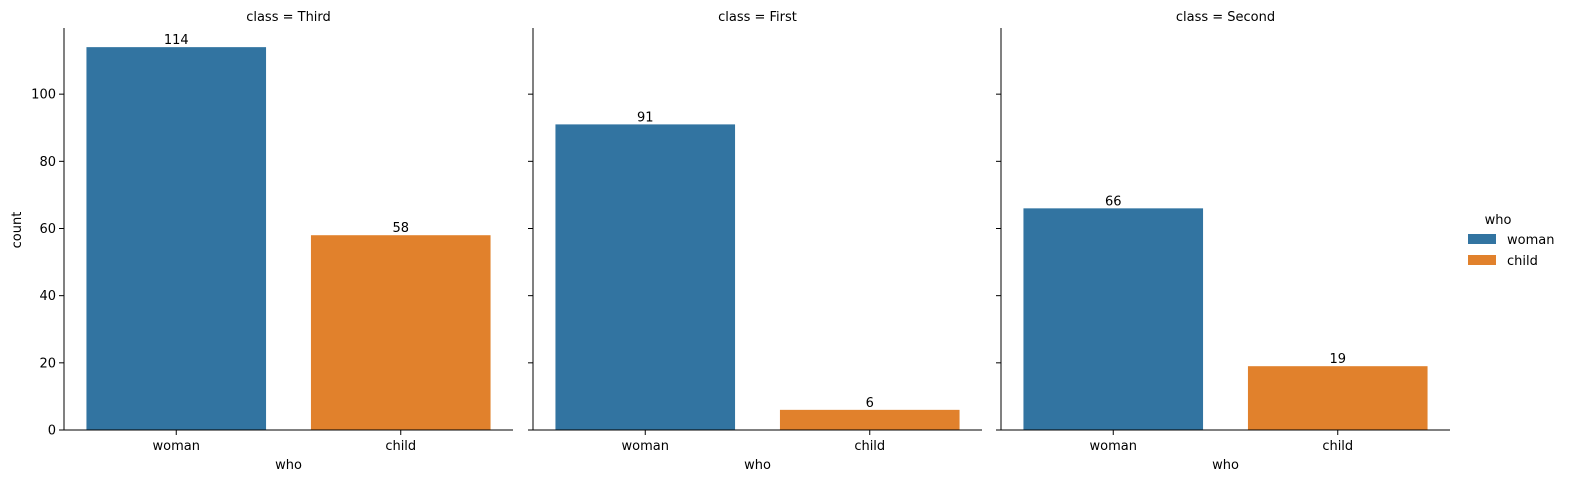  What do you see at coordinates (1225, 17) in the screenshot?
I see `facet-title: class = Second` at bounding box center [1225, 17].